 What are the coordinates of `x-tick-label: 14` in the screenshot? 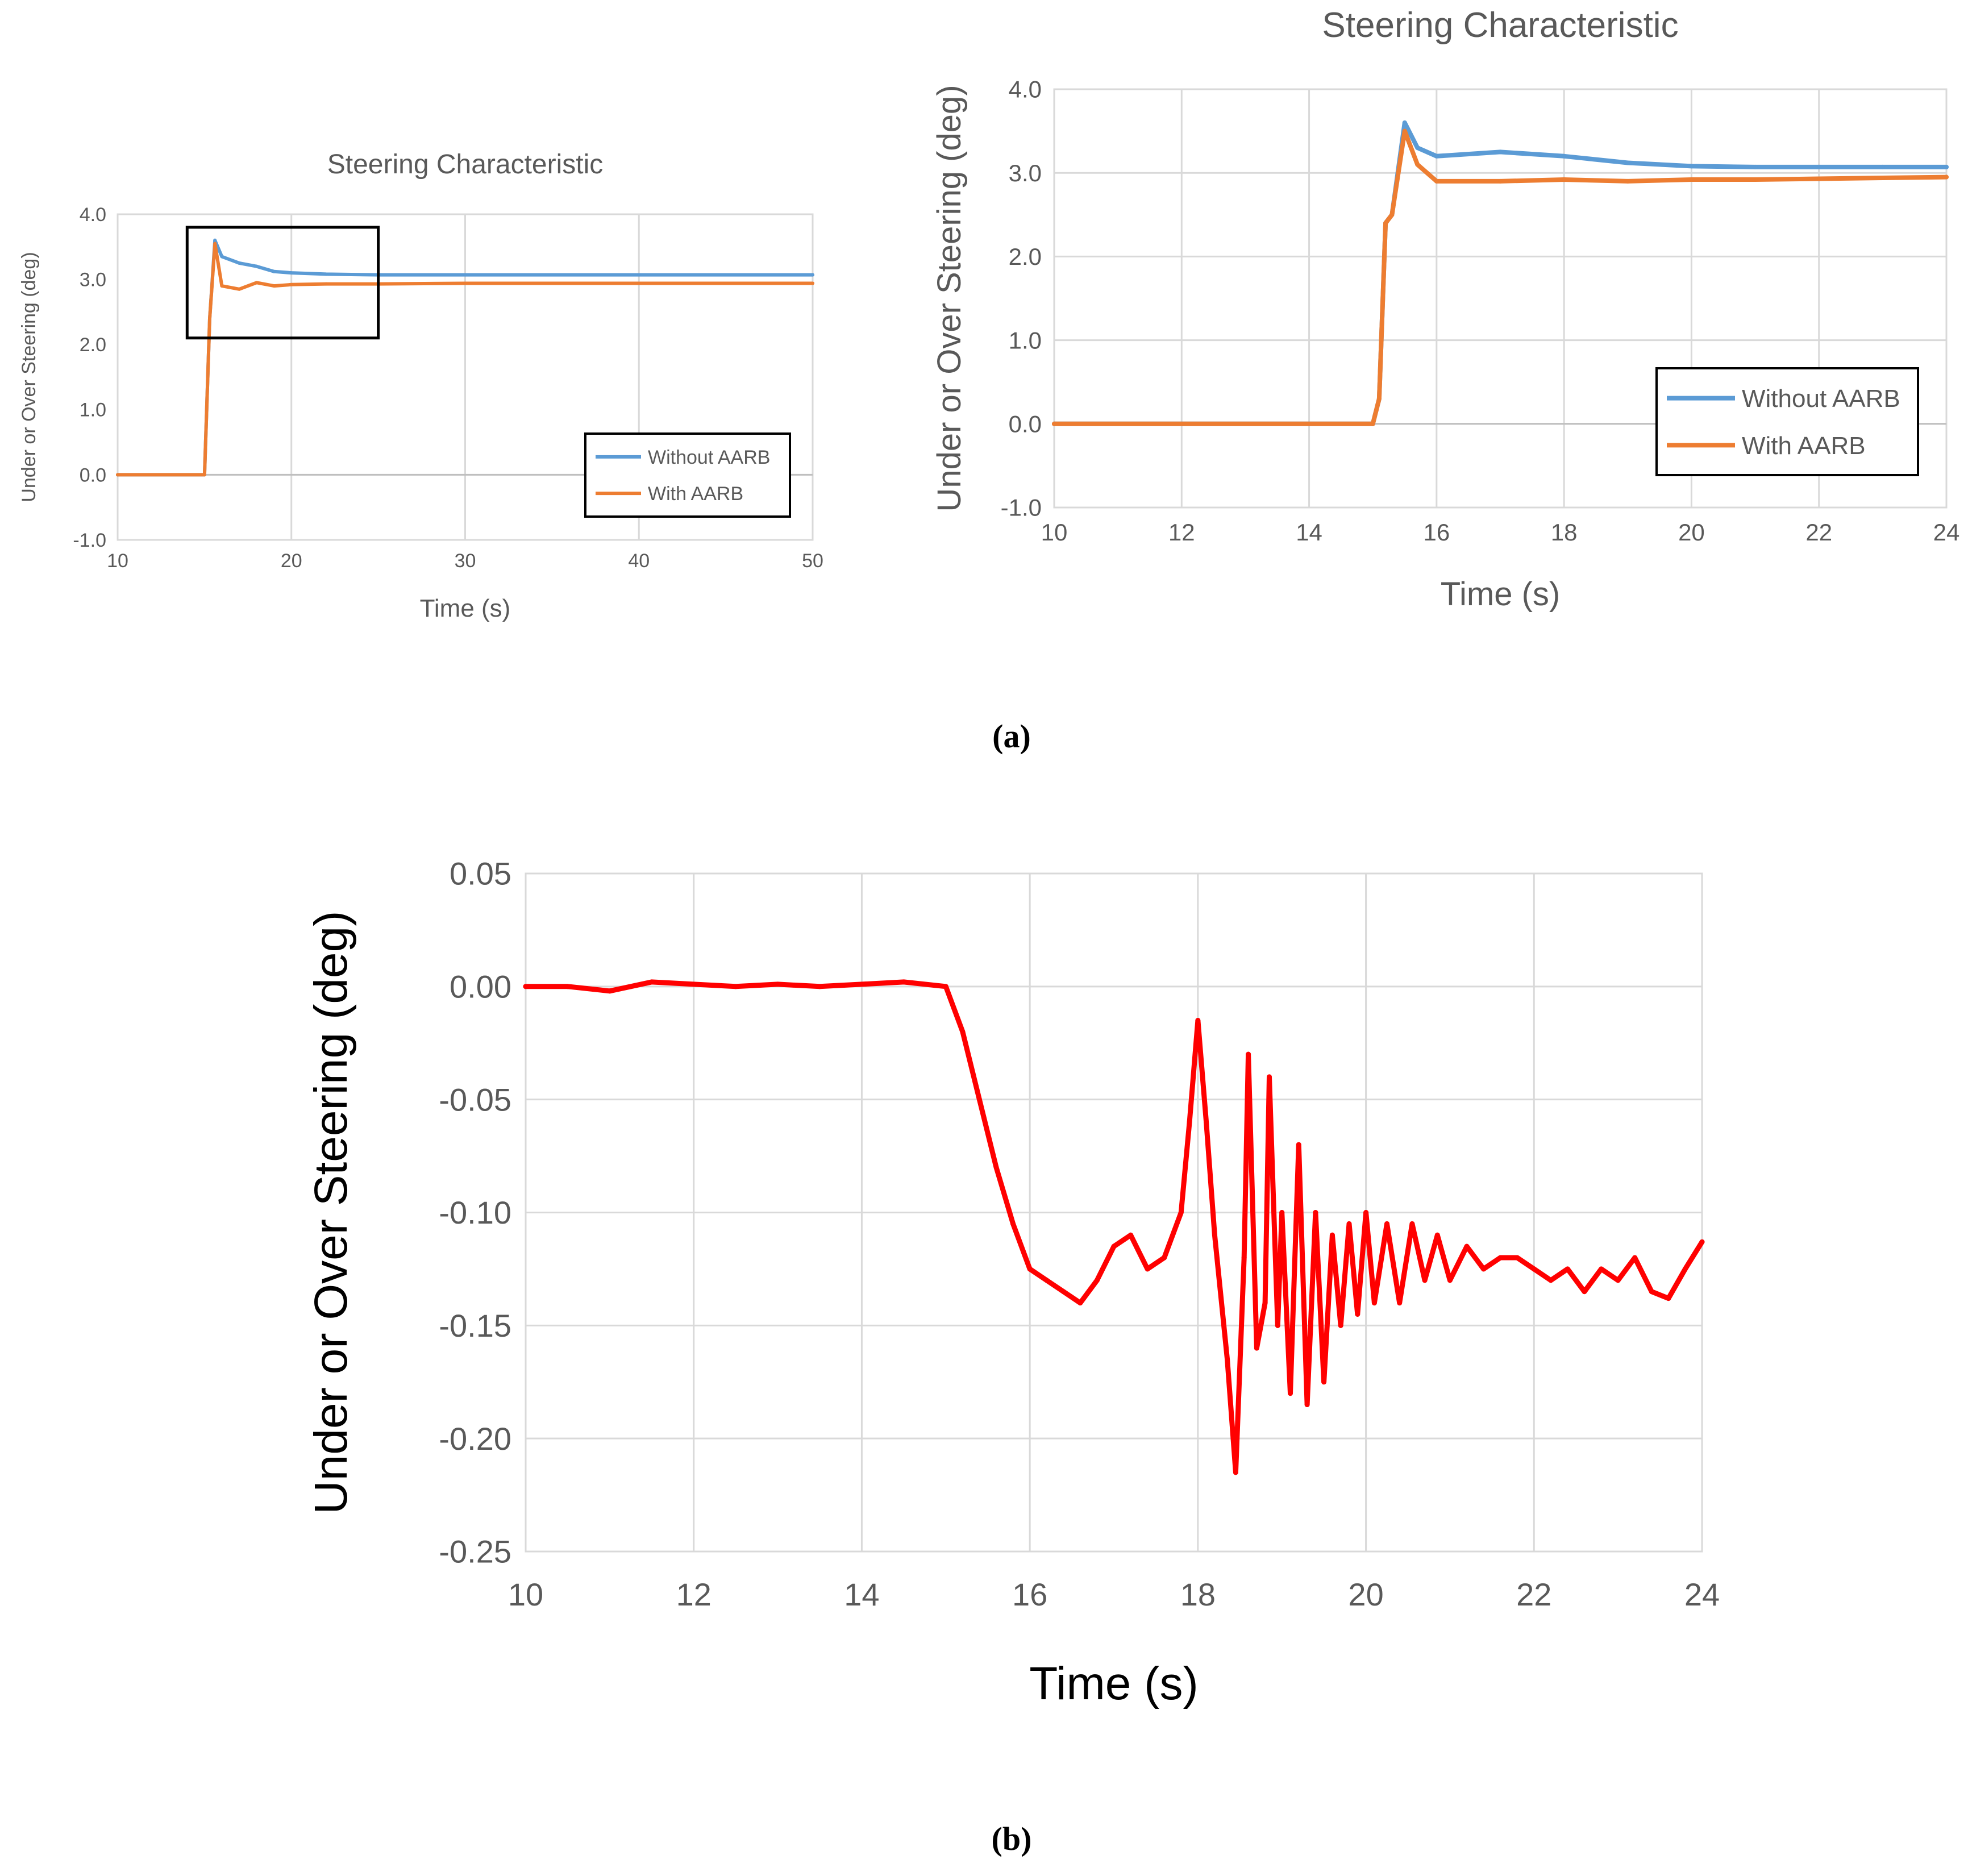 It's located at (1309, 532).